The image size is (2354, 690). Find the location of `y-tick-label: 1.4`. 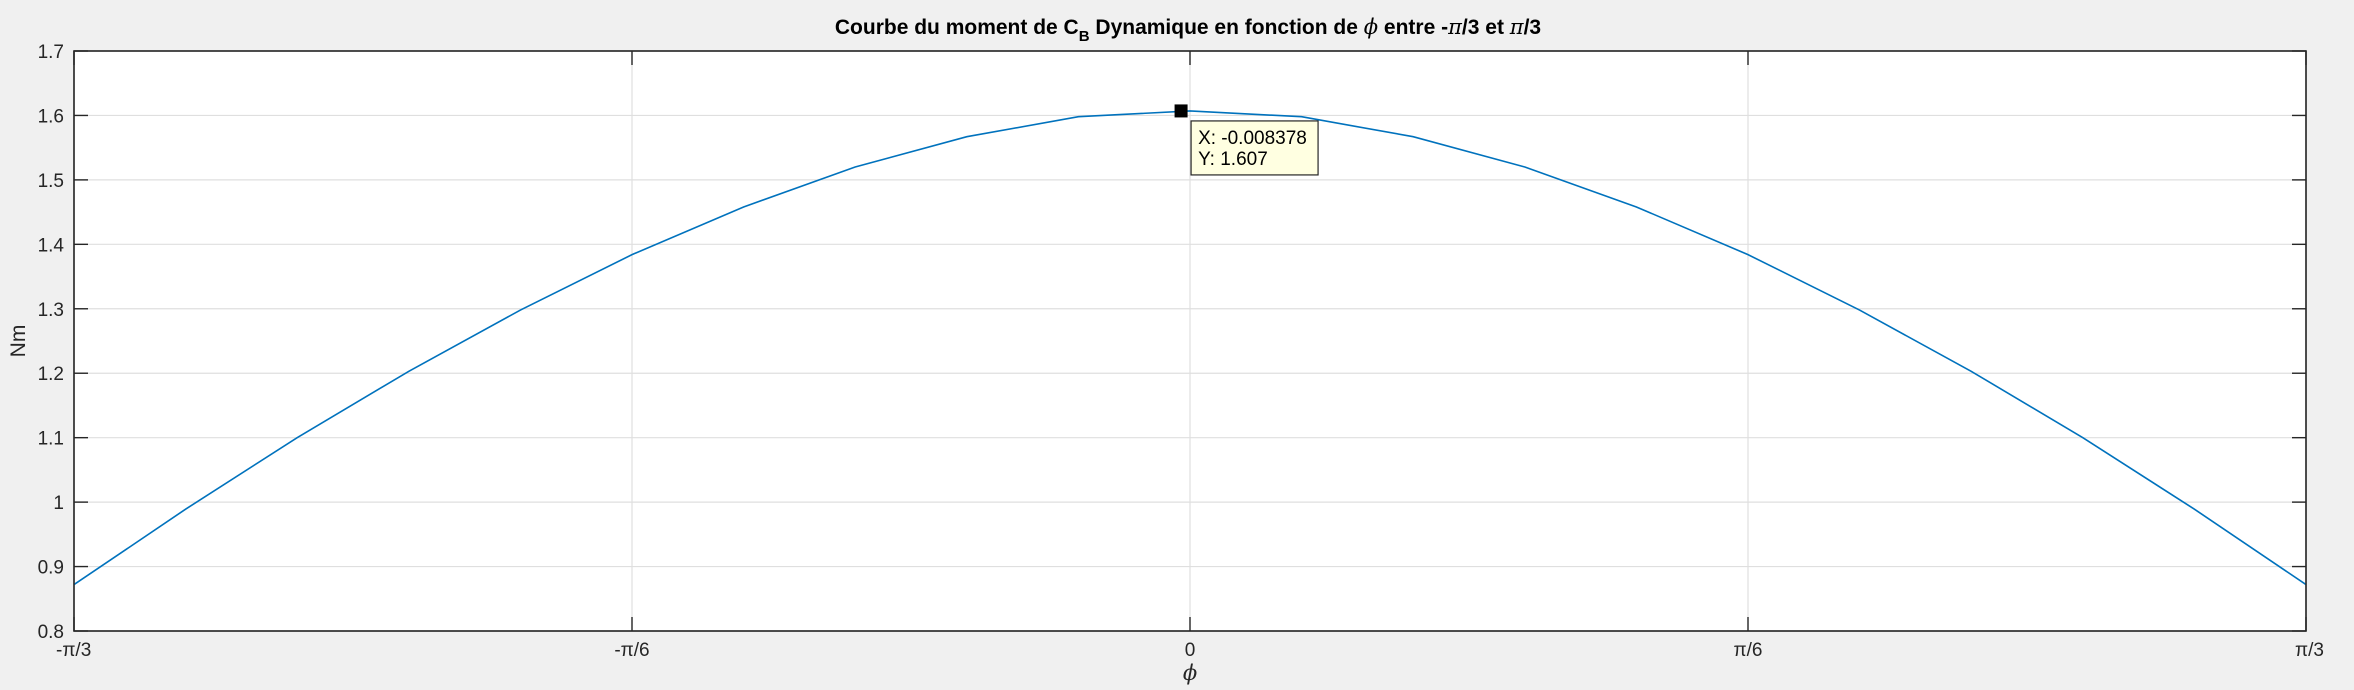

y-tick-label: 1.4 is located at coordinates (51, 245).